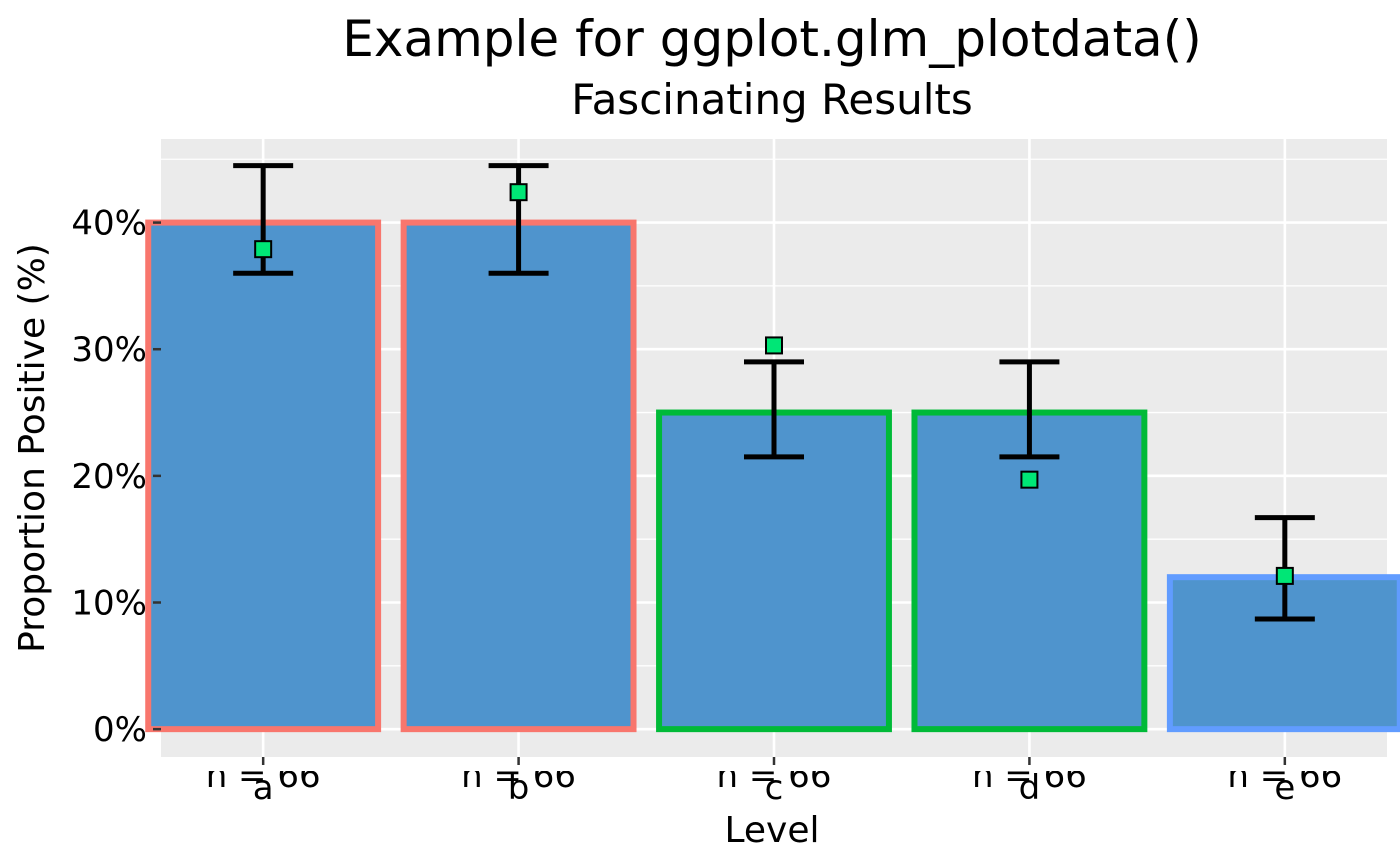  Describe the element at coordinates (774, 788) in the screenshot. I see `x-tick-label: c` at that location.